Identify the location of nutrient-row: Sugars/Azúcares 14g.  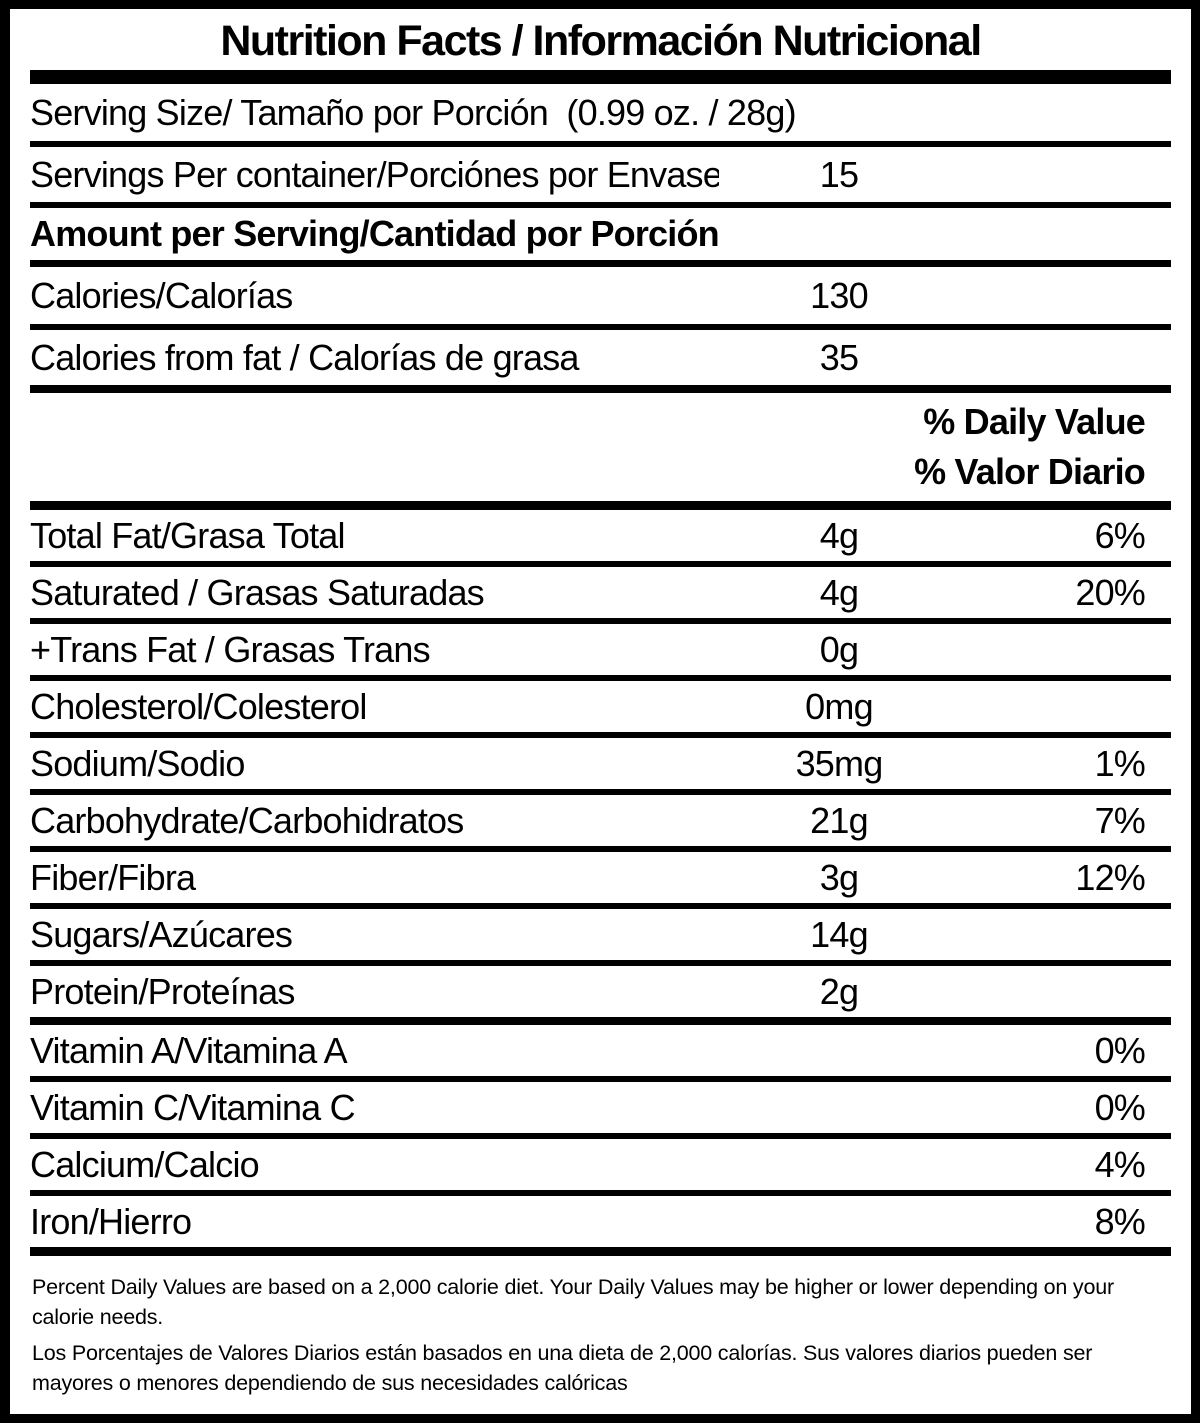
(600, 937).